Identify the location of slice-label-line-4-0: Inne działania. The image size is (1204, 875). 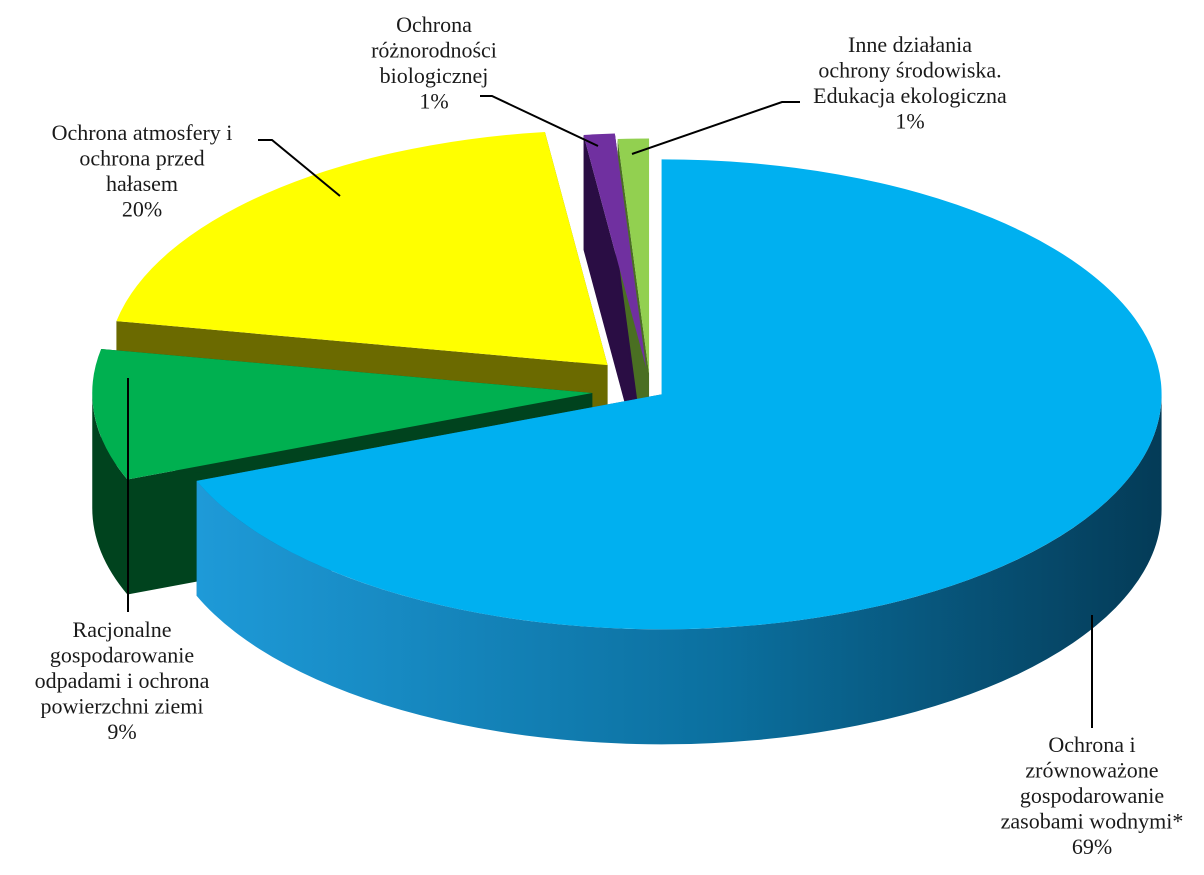
(910, 44).